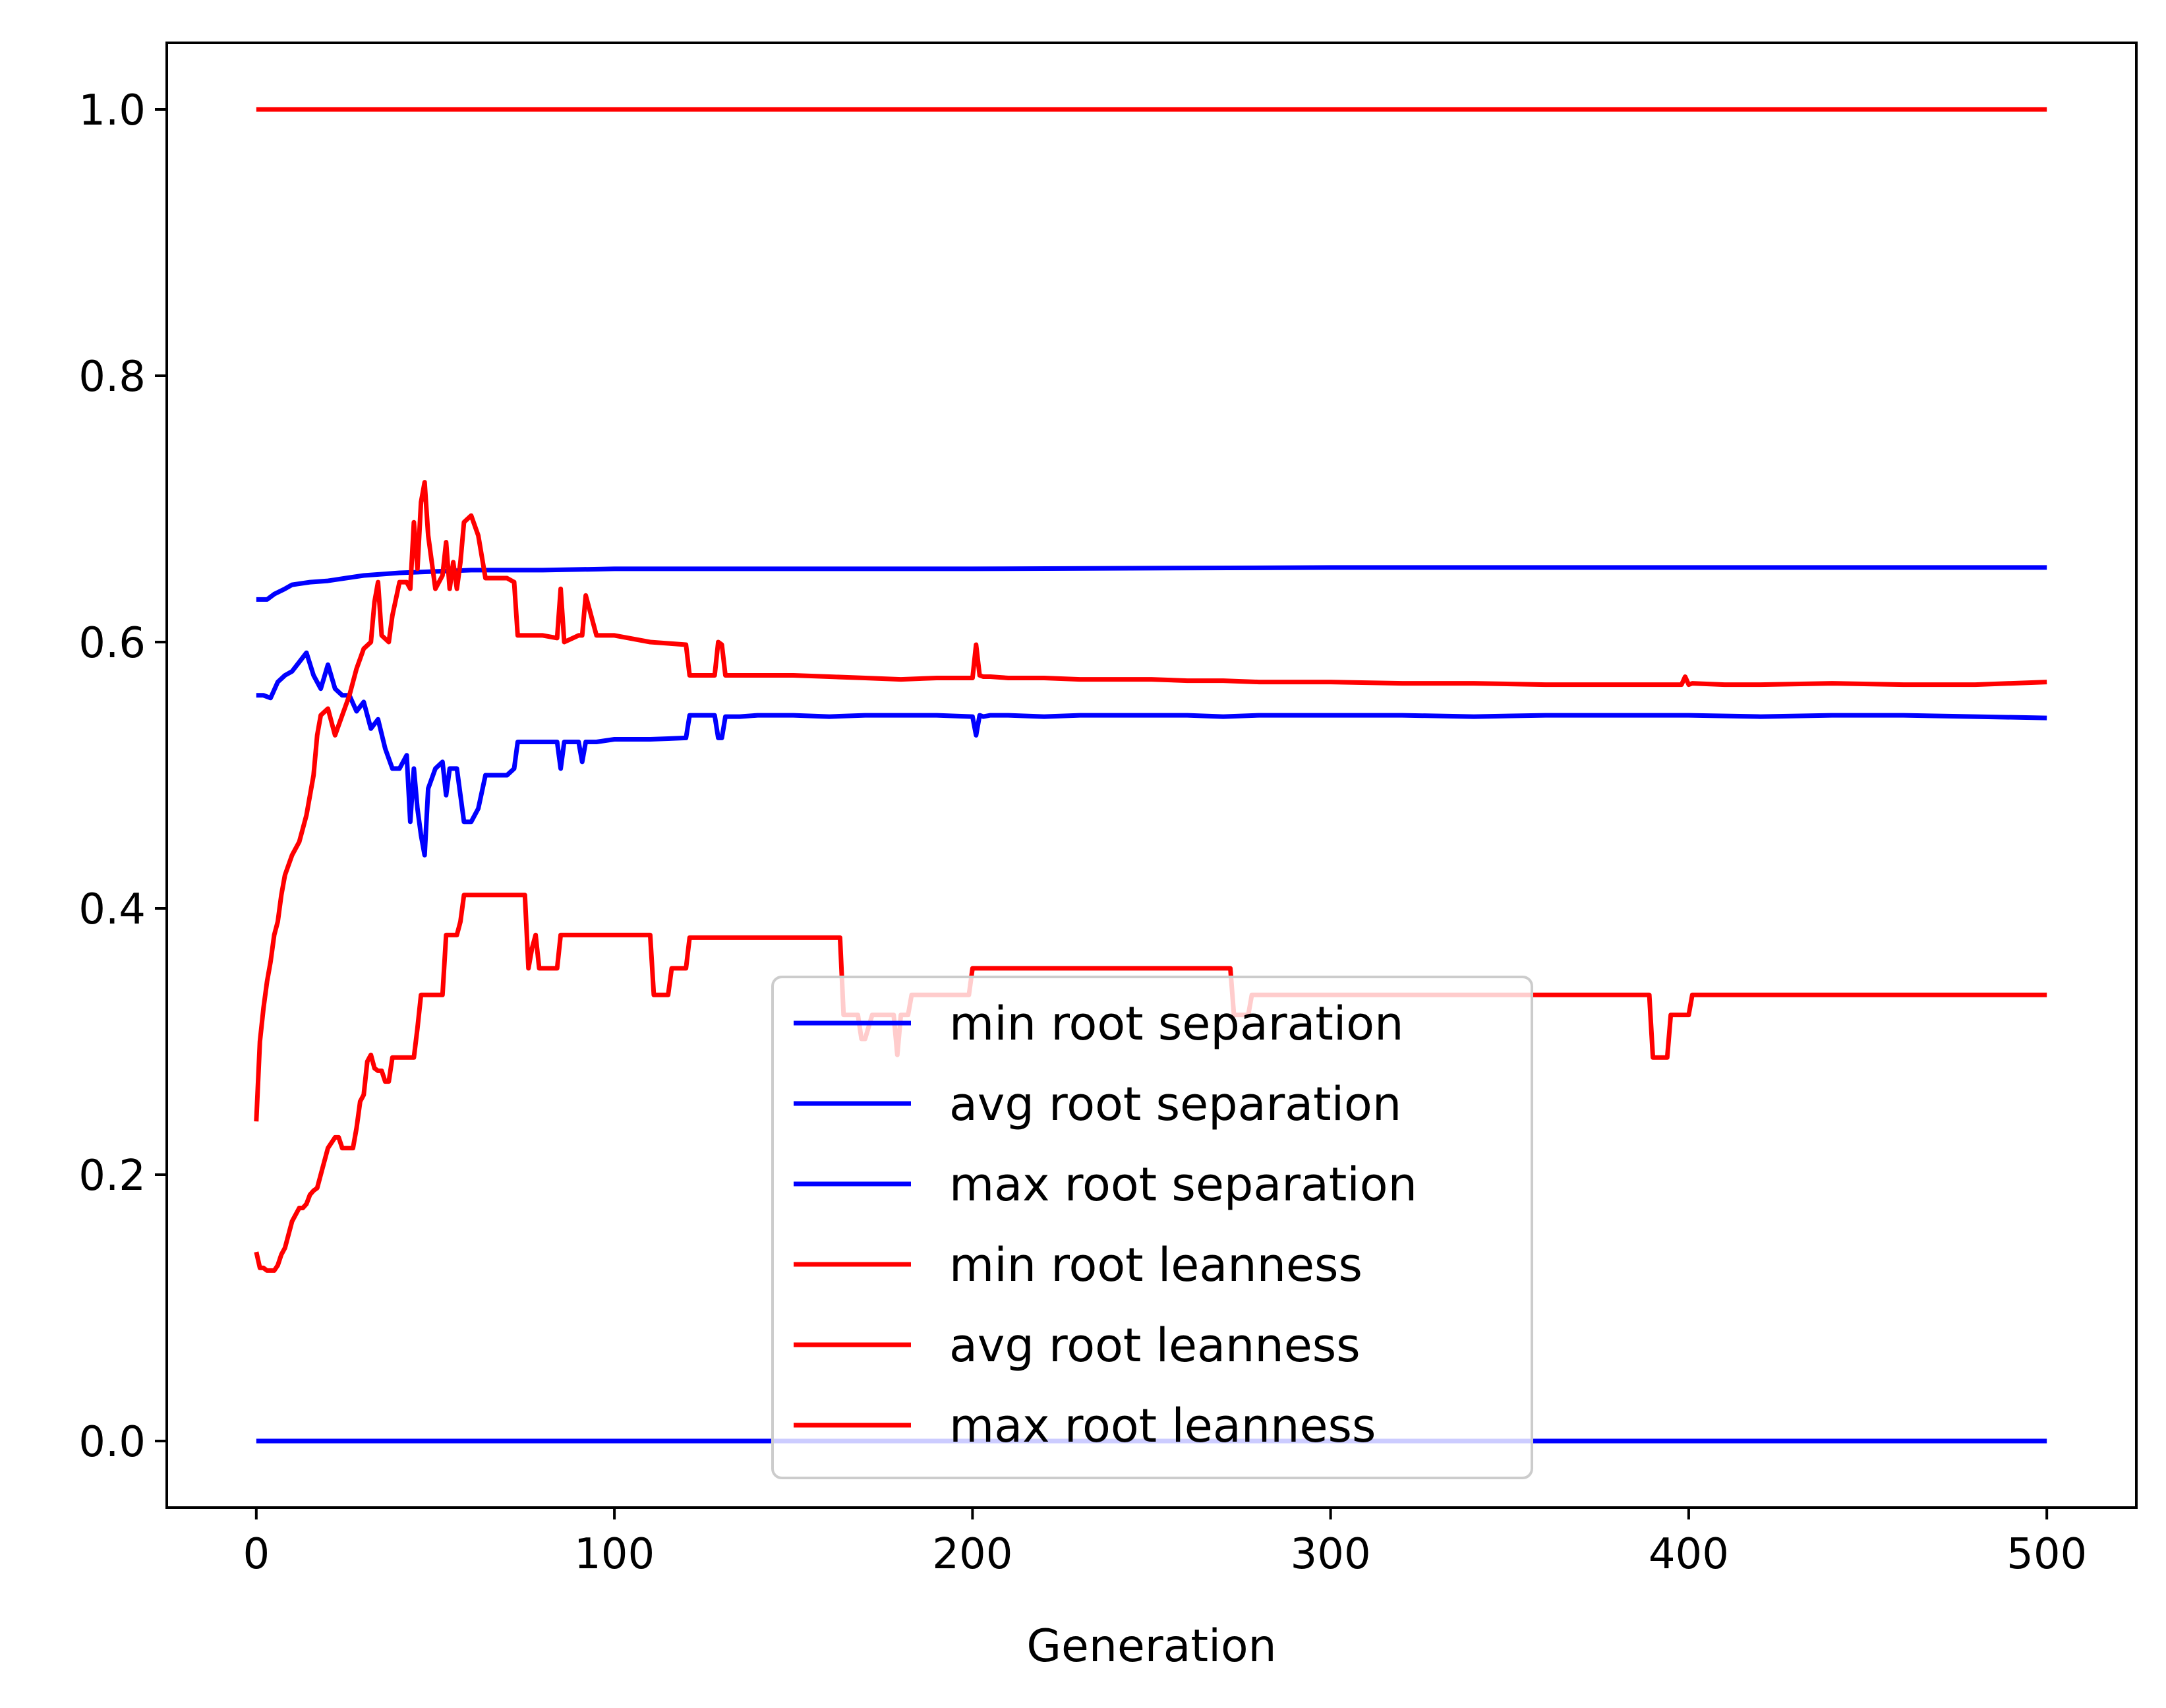 The width and height of the screenshot is (2166, 1708). Describe the element at coordinates (2046, 1554) in the screenshot. I see `x-tick-label: 500` at that location.